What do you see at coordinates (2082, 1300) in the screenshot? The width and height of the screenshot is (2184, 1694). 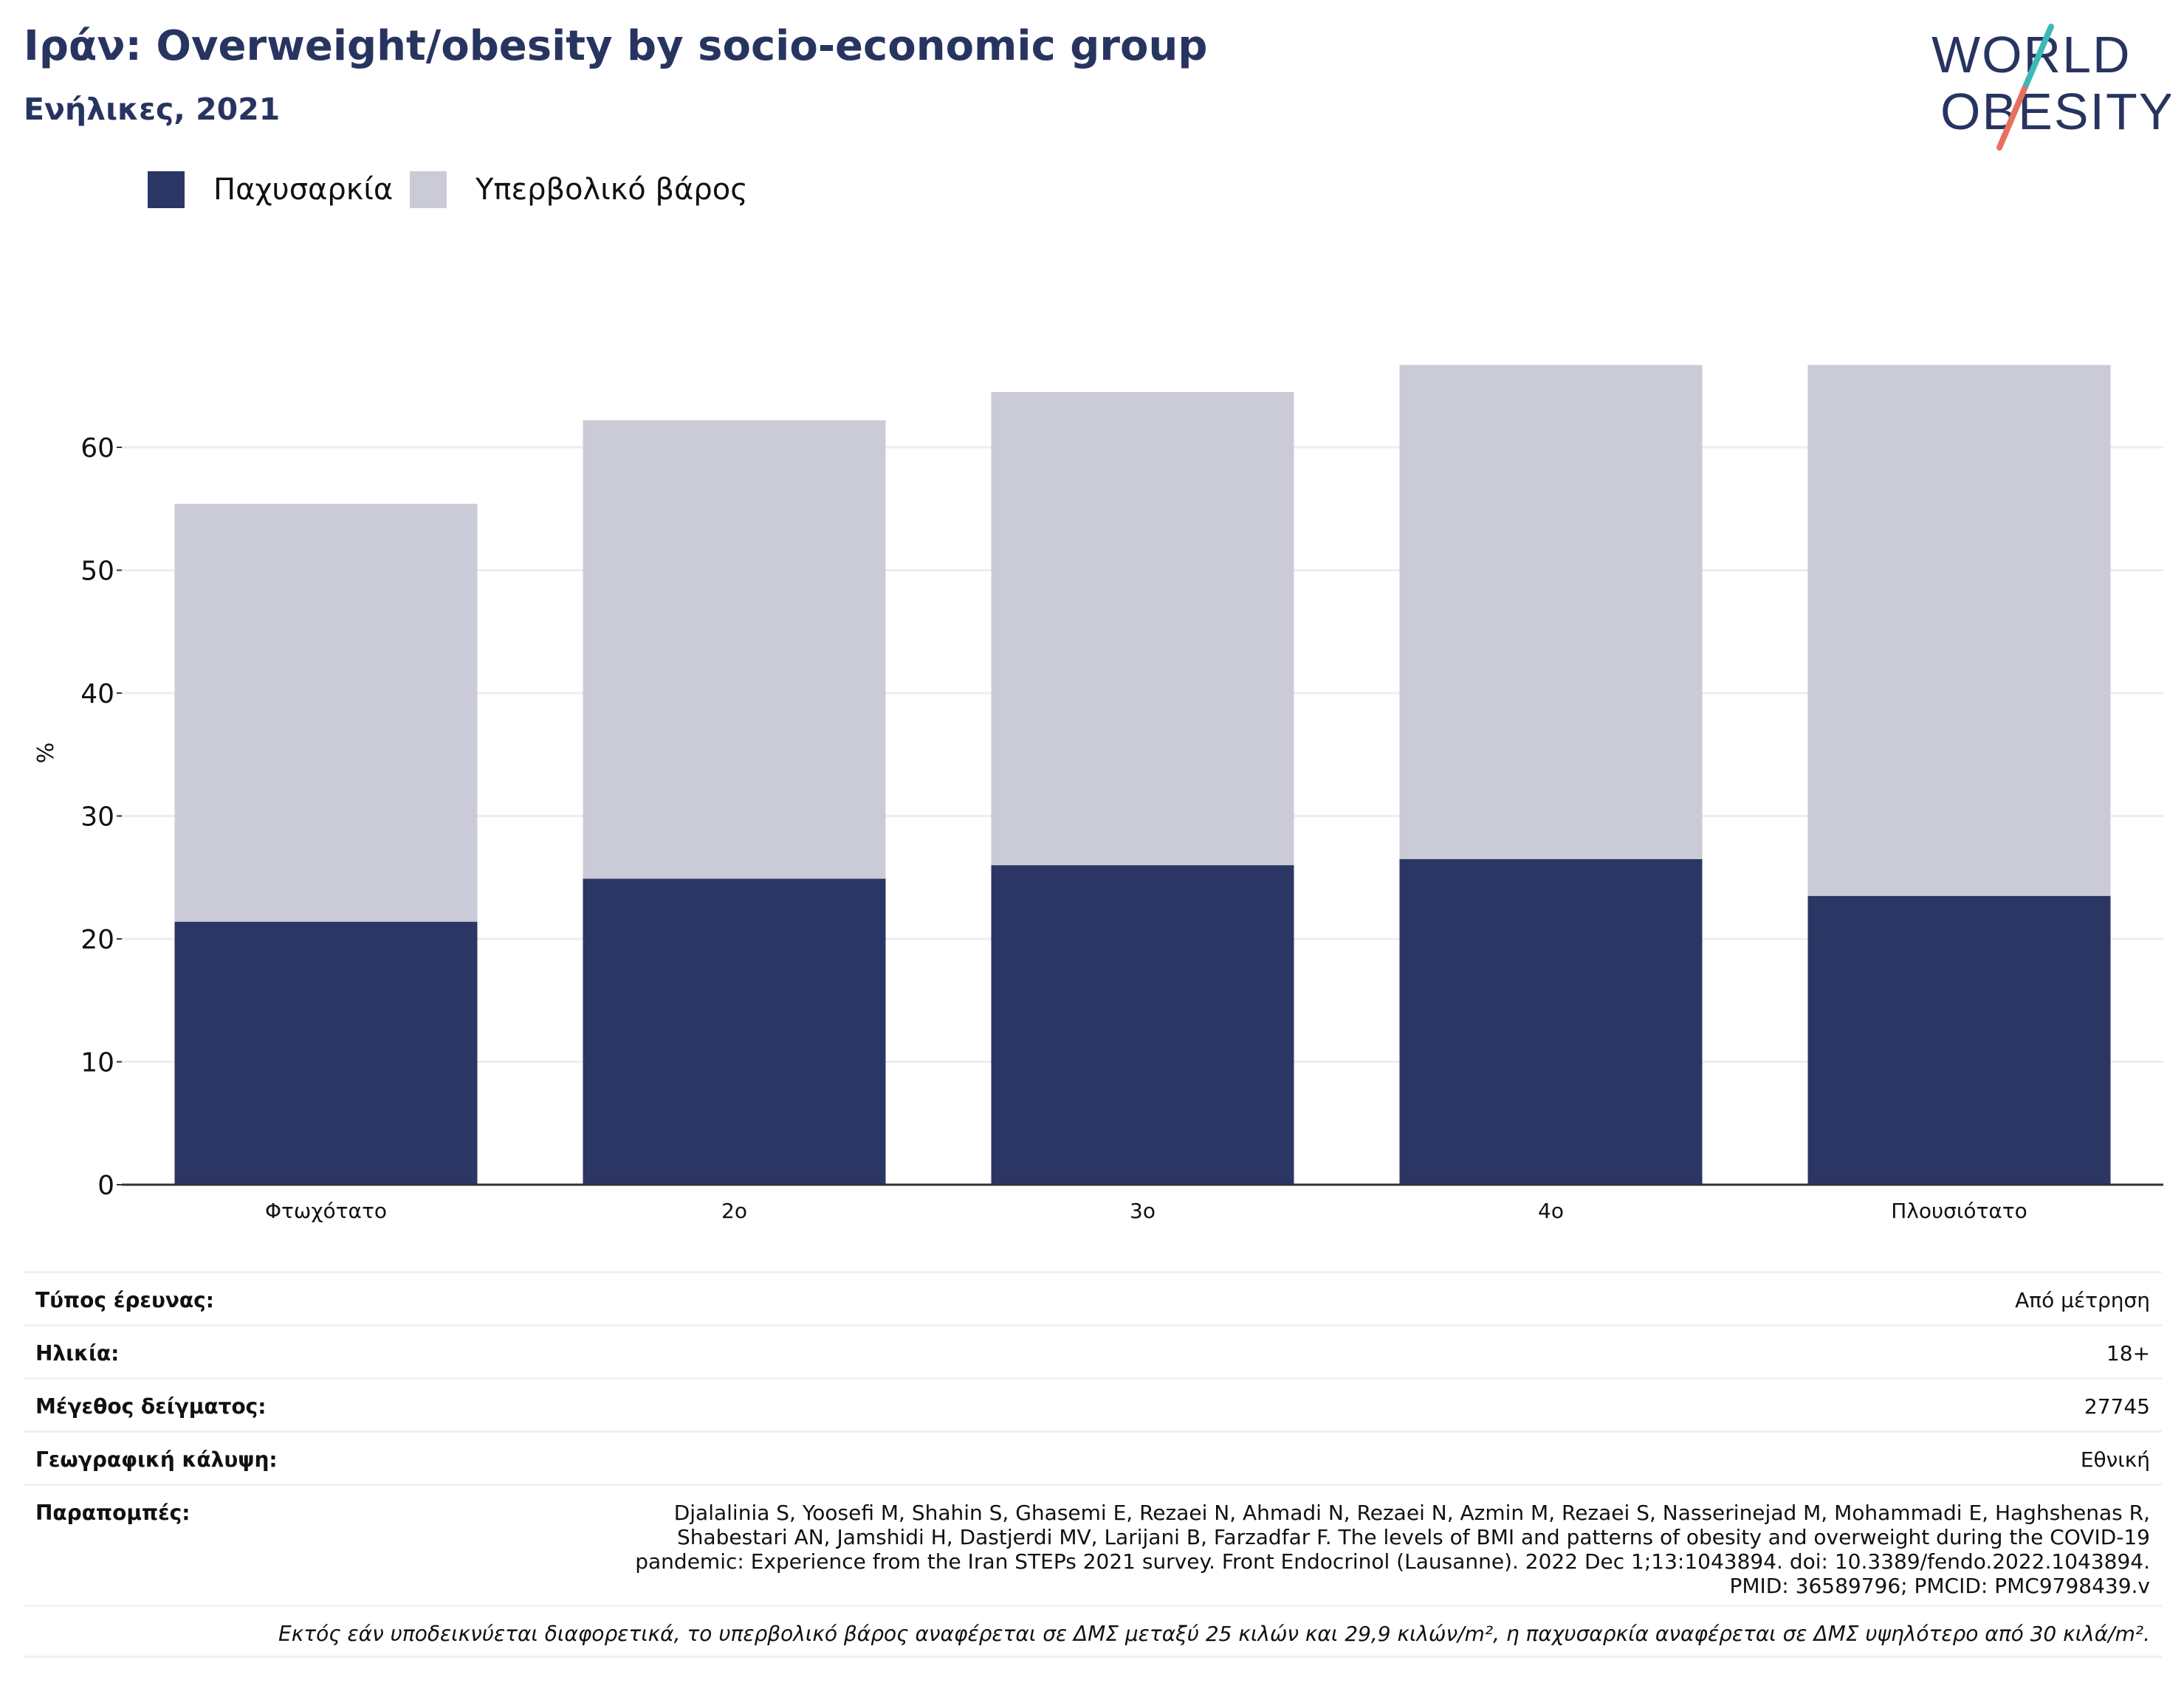 I see `survey-type-value: Από μέτρηση` at bounding box center [2082, 1300].